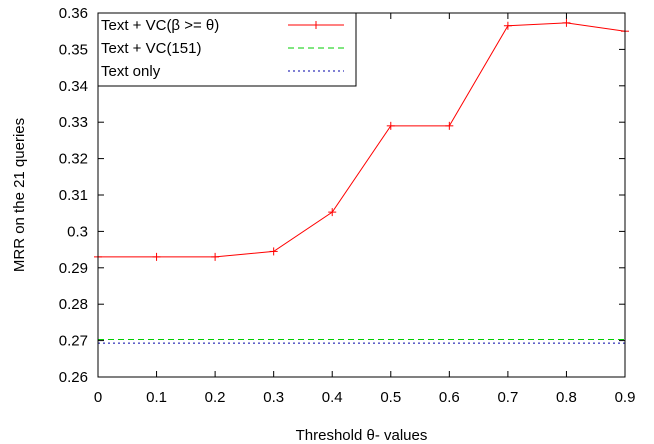  Describe the element at coordinates (449, 397) in the screenshot. I see `x-tick-label: 0.6` at that location.